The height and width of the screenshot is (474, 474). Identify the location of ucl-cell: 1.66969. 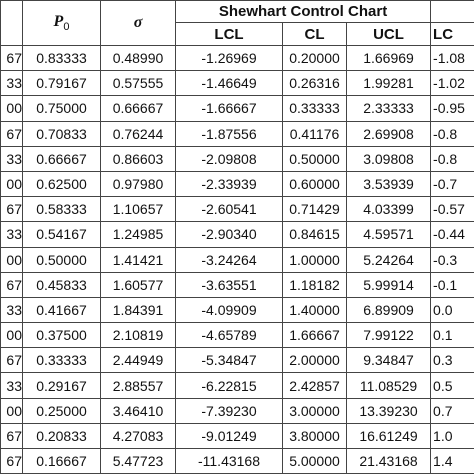
(388, 58).